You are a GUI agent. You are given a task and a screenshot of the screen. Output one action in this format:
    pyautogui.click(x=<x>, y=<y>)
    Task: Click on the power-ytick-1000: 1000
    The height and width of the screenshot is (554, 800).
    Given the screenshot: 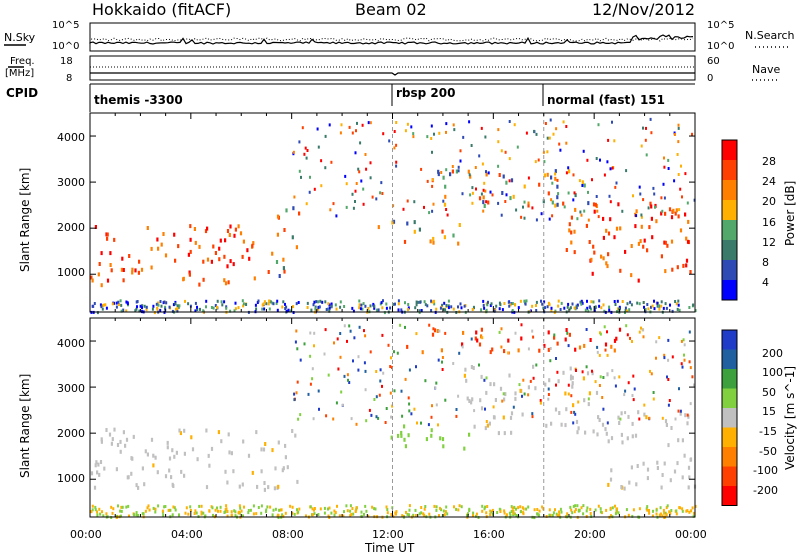 What is the action you would take?
    pyautogui.click(x=71, y=272)
    